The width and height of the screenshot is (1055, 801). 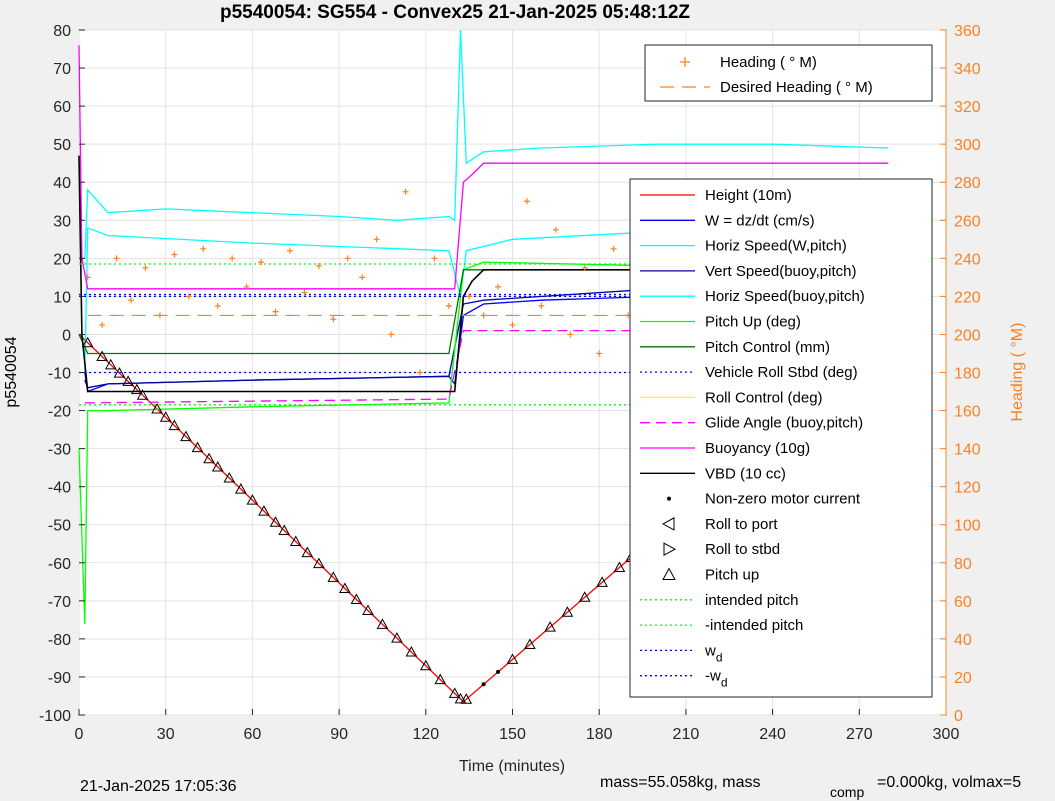 What do you see at coordinates (11, 371) in the screenshot?
I see `y-axis-label: p5540054` at bounding box center [11, 371].